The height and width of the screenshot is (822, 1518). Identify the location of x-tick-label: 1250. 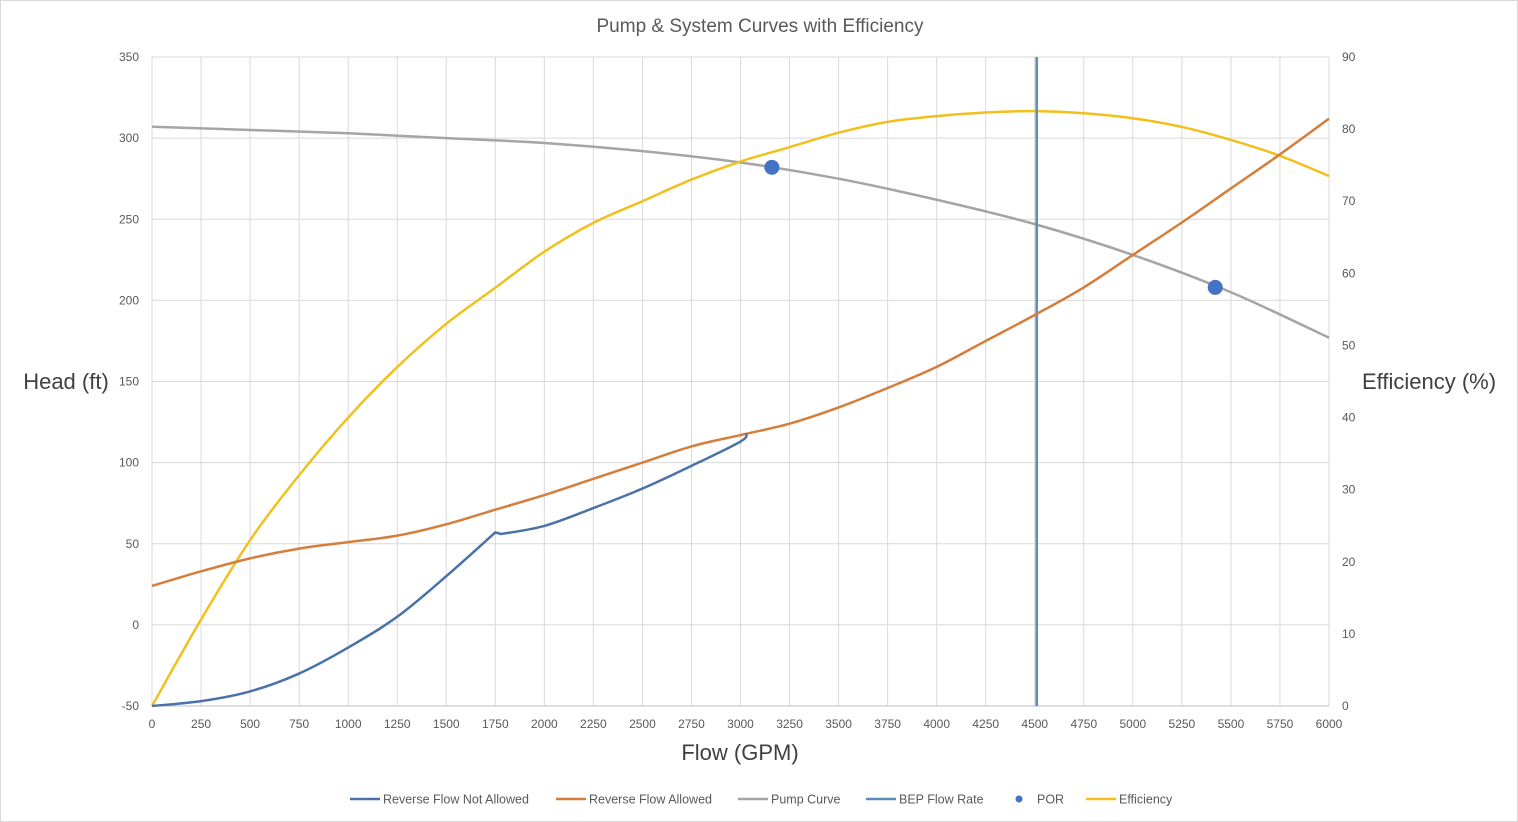
(397, 724).